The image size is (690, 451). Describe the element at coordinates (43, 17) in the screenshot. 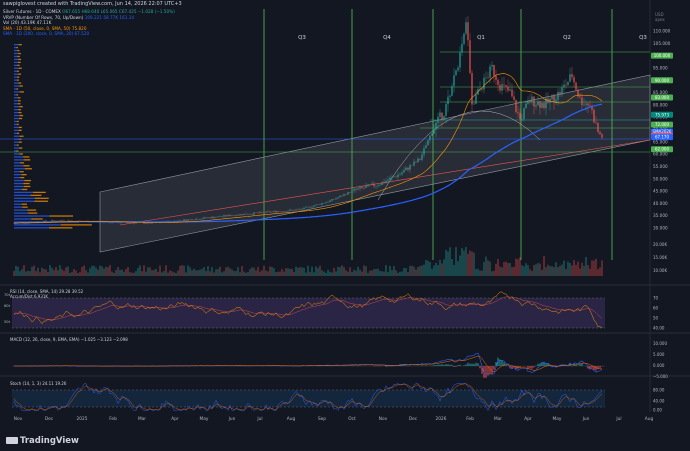

I see `vrvp-label: VRVP (Number Of Rows, 70, Up/Down)` at that location.